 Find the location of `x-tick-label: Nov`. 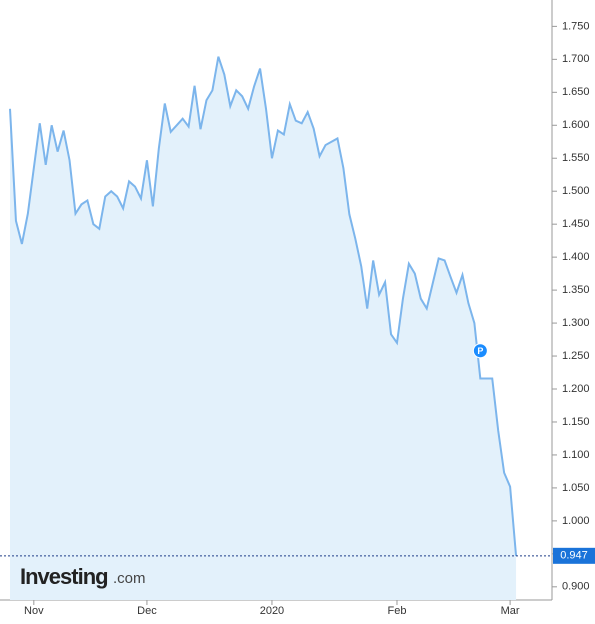

x-tick-label: Nov is located at coordinates (34, 611).